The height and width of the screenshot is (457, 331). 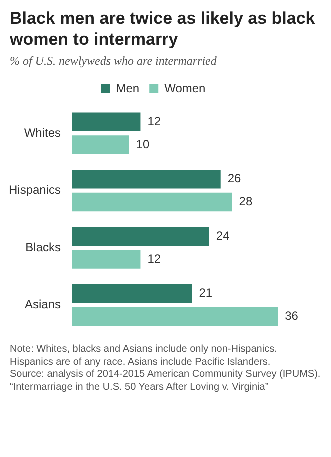 I want to click on data-label: 10, so click(x=143, y=144).